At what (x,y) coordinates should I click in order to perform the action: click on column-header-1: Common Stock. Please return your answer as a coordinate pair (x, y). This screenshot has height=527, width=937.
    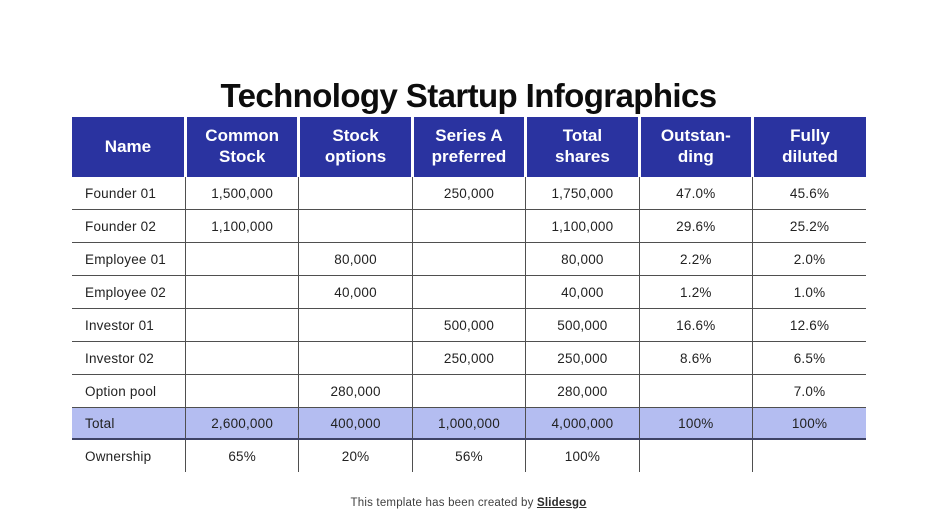
    Looking at the image, I should click on (242, 147).